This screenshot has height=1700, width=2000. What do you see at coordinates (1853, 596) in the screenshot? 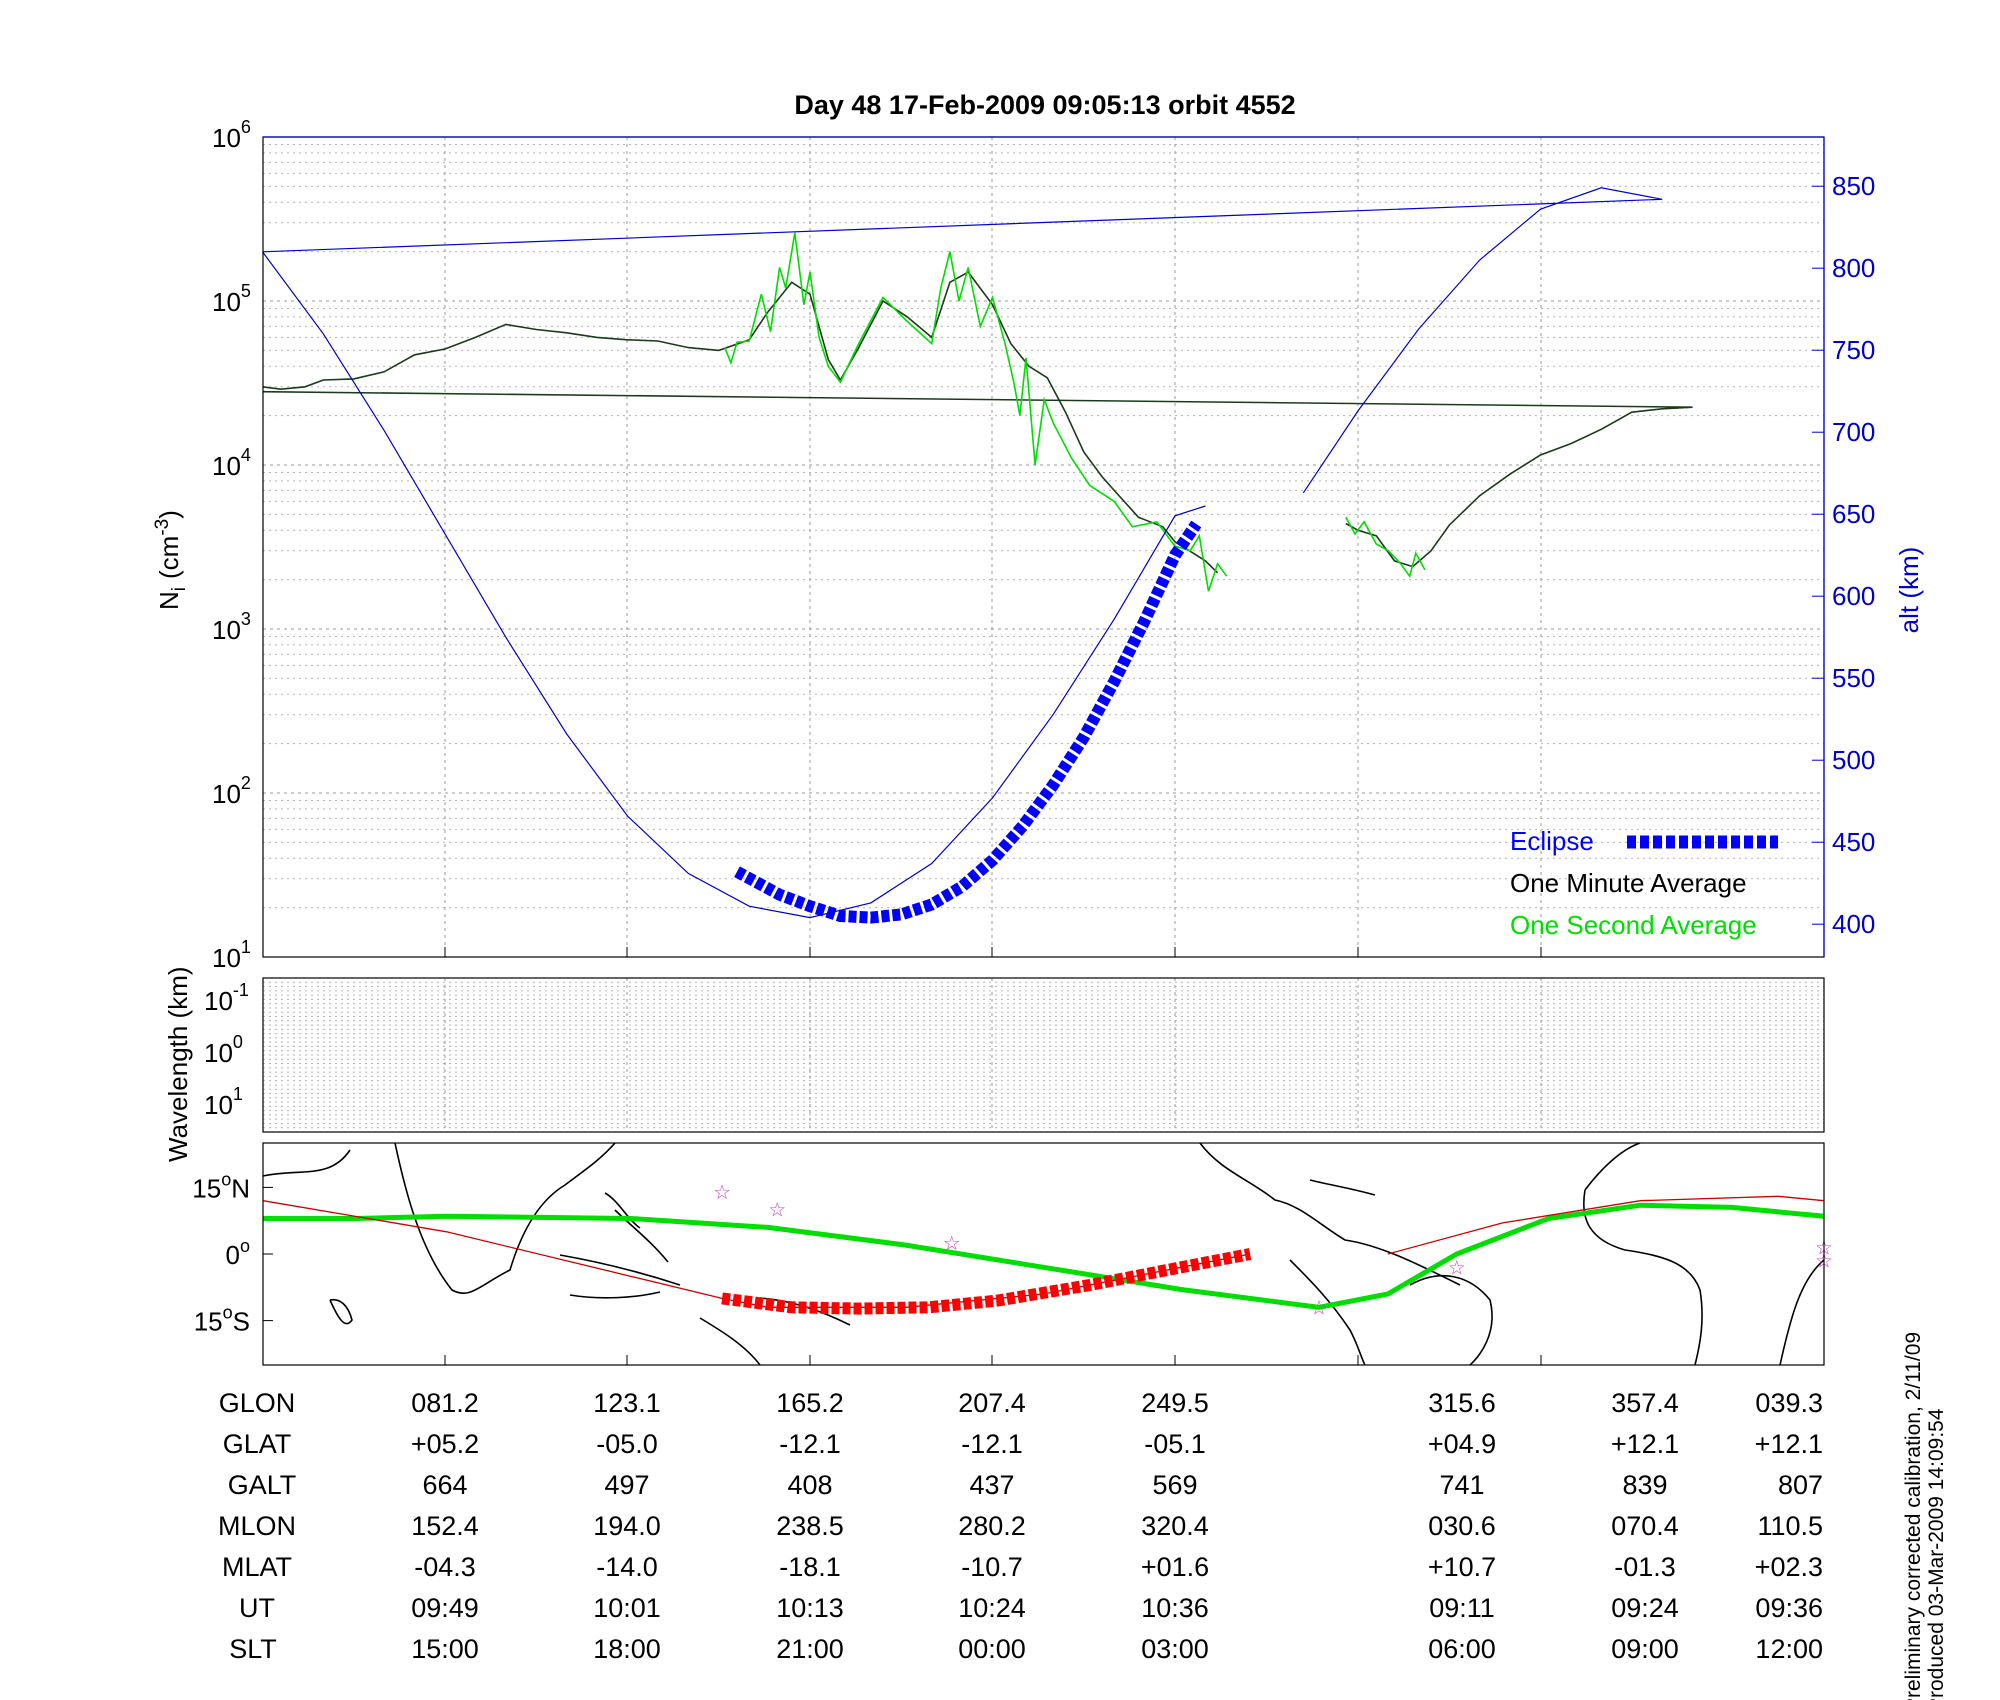
I see `right-y-tick-label: 600` at bounding box center [1853, 596].